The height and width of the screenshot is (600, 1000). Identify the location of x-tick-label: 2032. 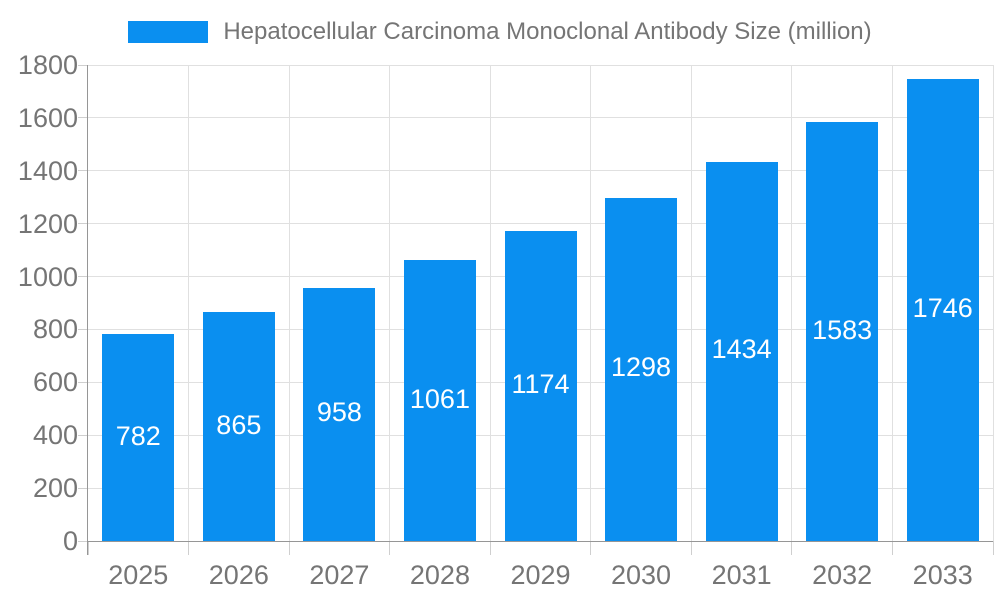
(842, 575).